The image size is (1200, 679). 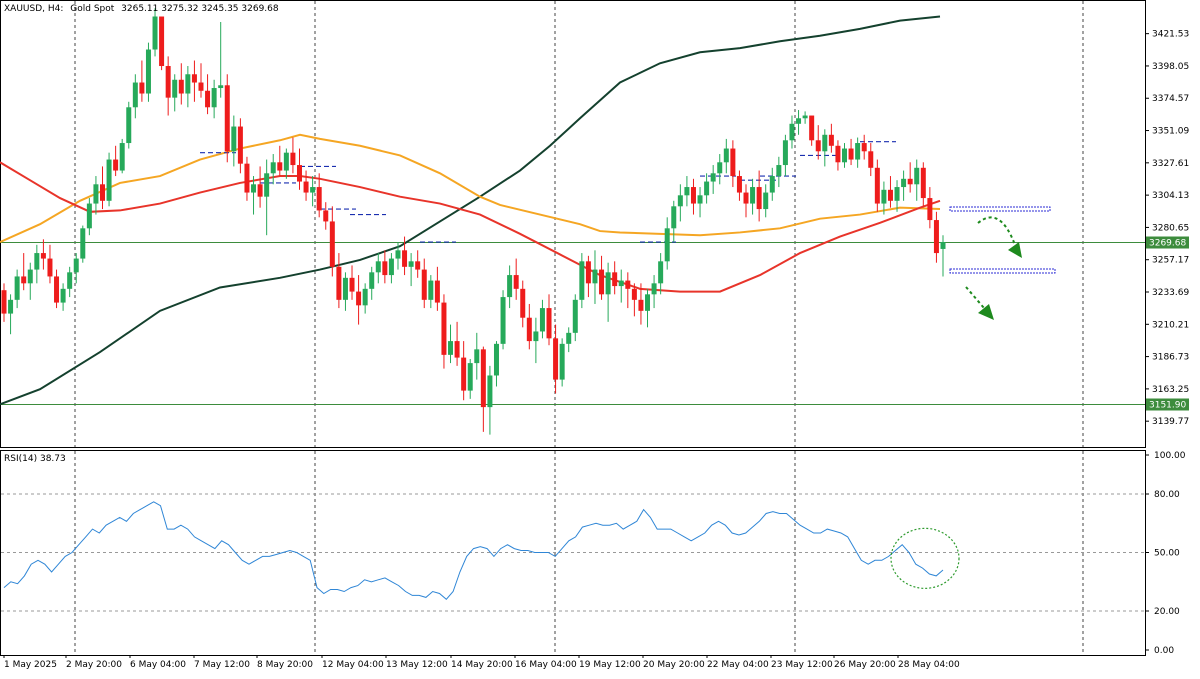 I want to click on time-label: 20 May 20:00, so click(x=674, y=665).